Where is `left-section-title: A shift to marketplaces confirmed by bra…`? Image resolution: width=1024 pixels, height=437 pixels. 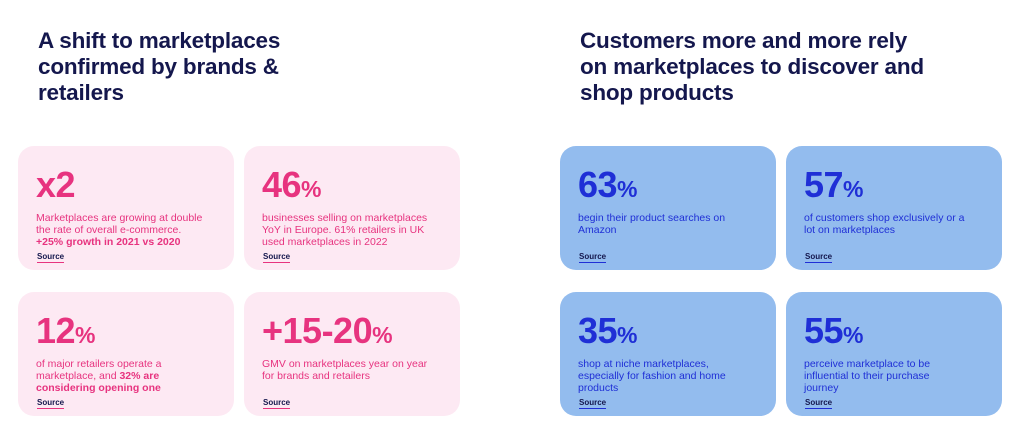
left-section-title: A shift to marketplaces confirmed by bra… is located at coordinates (159, 67).